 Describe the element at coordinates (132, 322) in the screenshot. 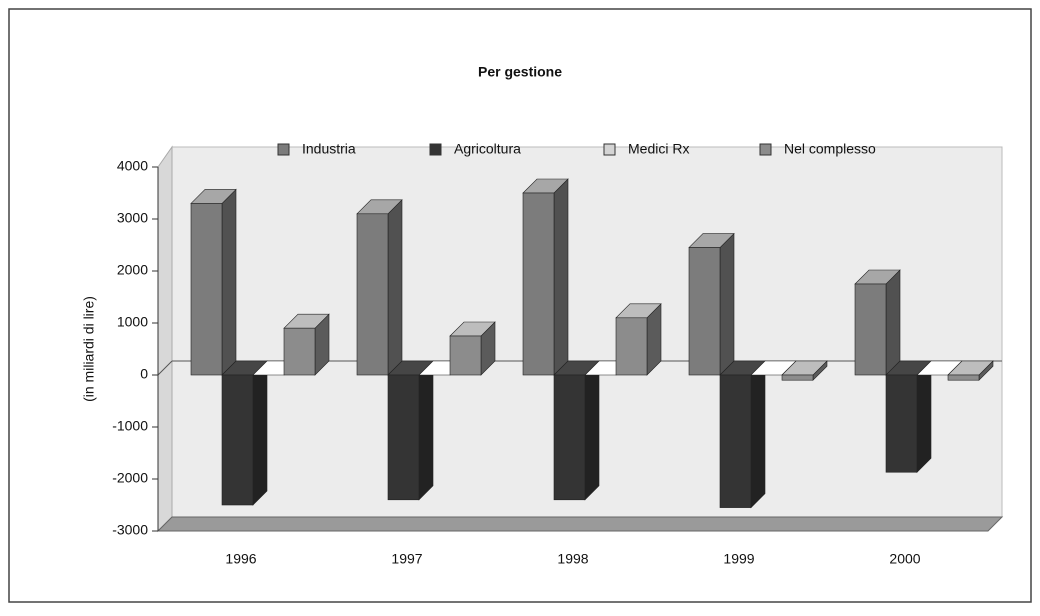

I see `y-tick-label: 1000` at that location.